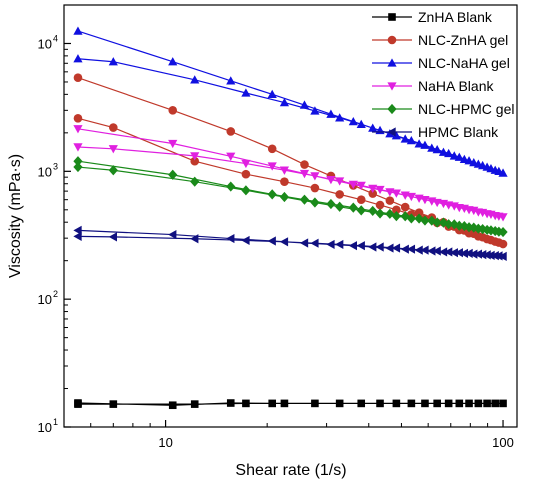  What do you see at coordinates (15, 216) in the screenshot?
I see `y-axis-label: Viscosity (mPa·s)` at bounding box center [15, 216].